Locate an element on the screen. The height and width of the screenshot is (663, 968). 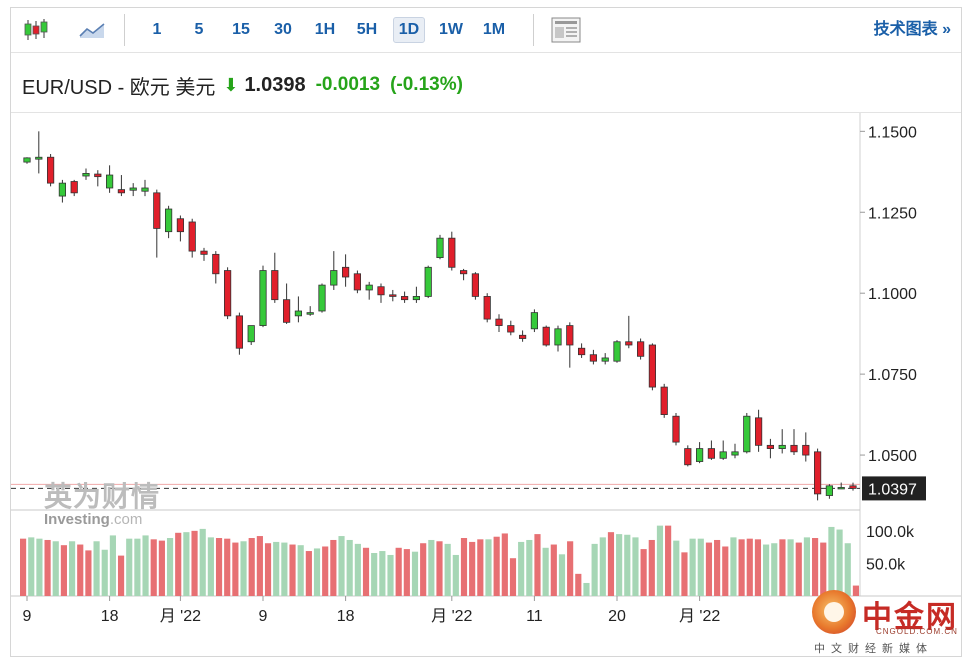
time-tick-label: 9 is located at coordinates (263, 616).